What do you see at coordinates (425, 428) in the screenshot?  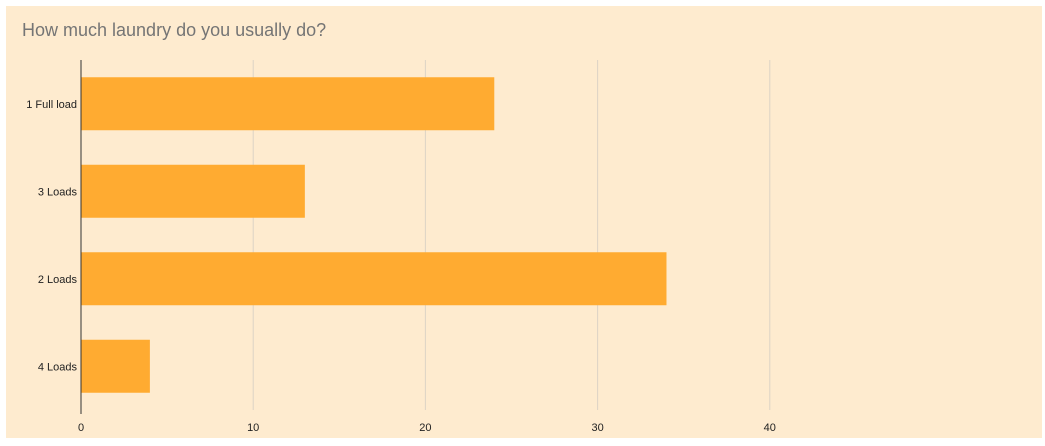 I see `x-tick-label: 20` at bounding box center [425, 428].